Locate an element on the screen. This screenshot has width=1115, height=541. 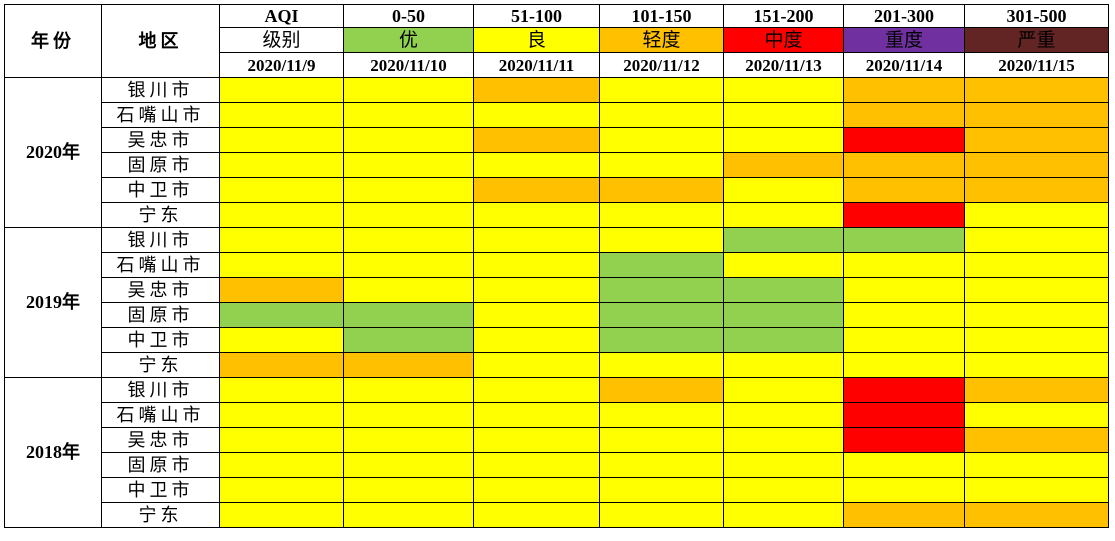
date-5: 2020/11/14 is located at coordinates (904, 65).